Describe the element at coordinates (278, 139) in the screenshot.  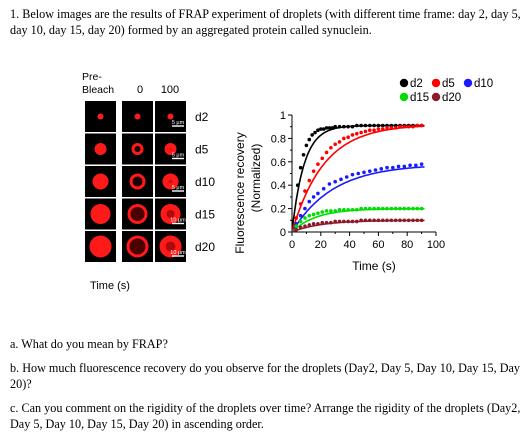
I see `y-tick-label: 0.8` at that location.